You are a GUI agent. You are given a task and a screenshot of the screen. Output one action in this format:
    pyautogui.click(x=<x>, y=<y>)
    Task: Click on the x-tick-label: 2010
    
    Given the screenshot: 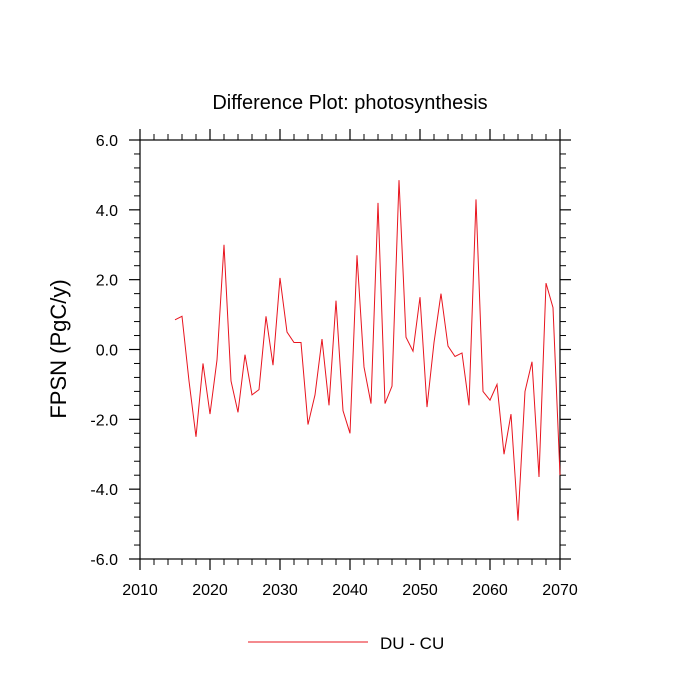 What is the action you would take?
    pyautogui.click(x=140, y=590)
    